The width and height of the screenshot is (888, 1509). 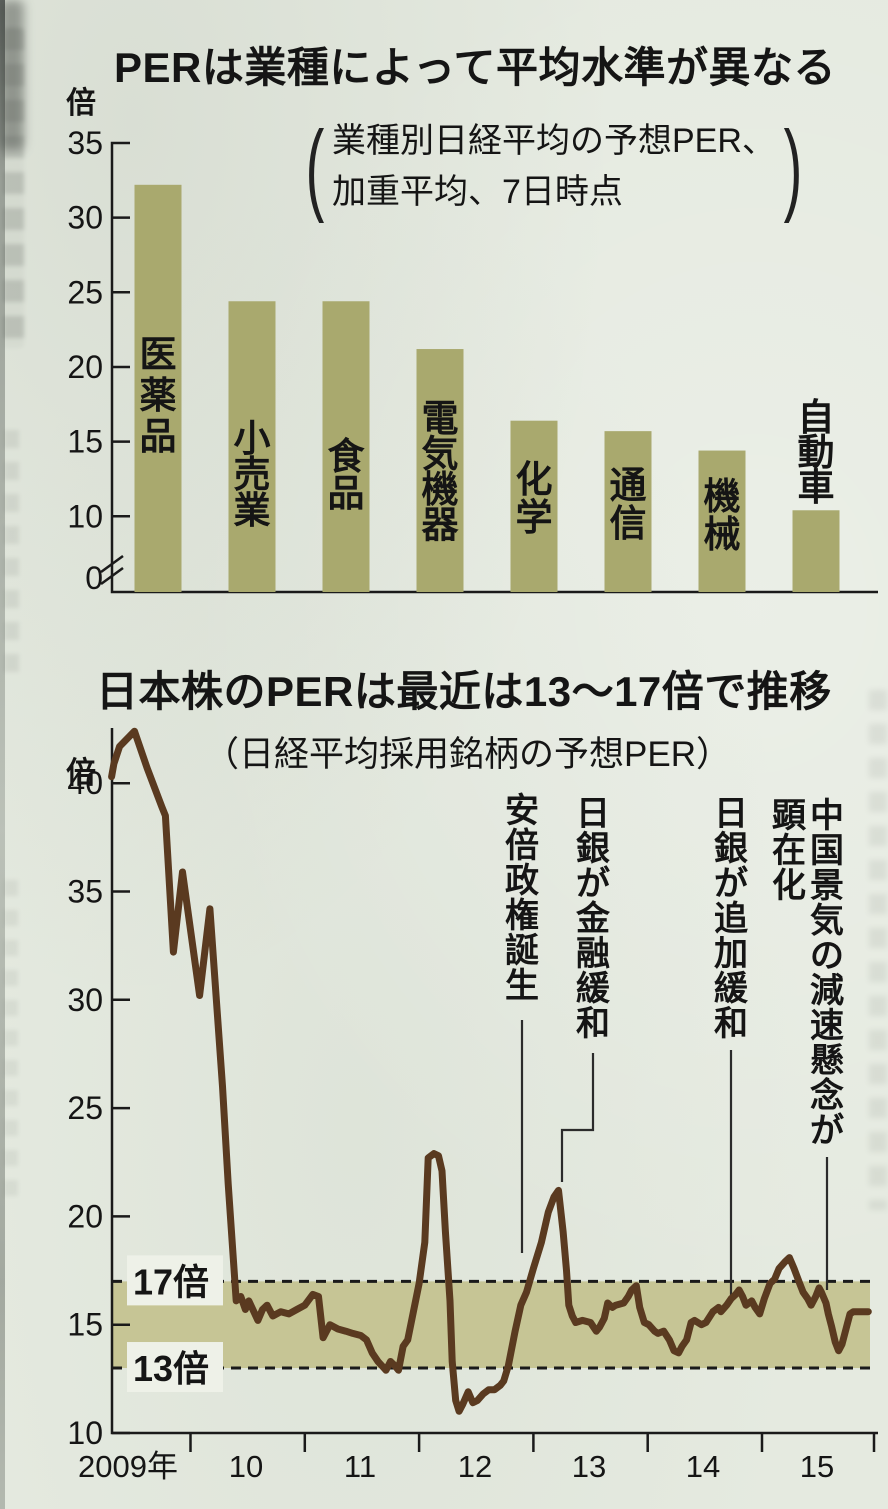 I want to click on annotation-text: 追, so click(x=731, y=919).